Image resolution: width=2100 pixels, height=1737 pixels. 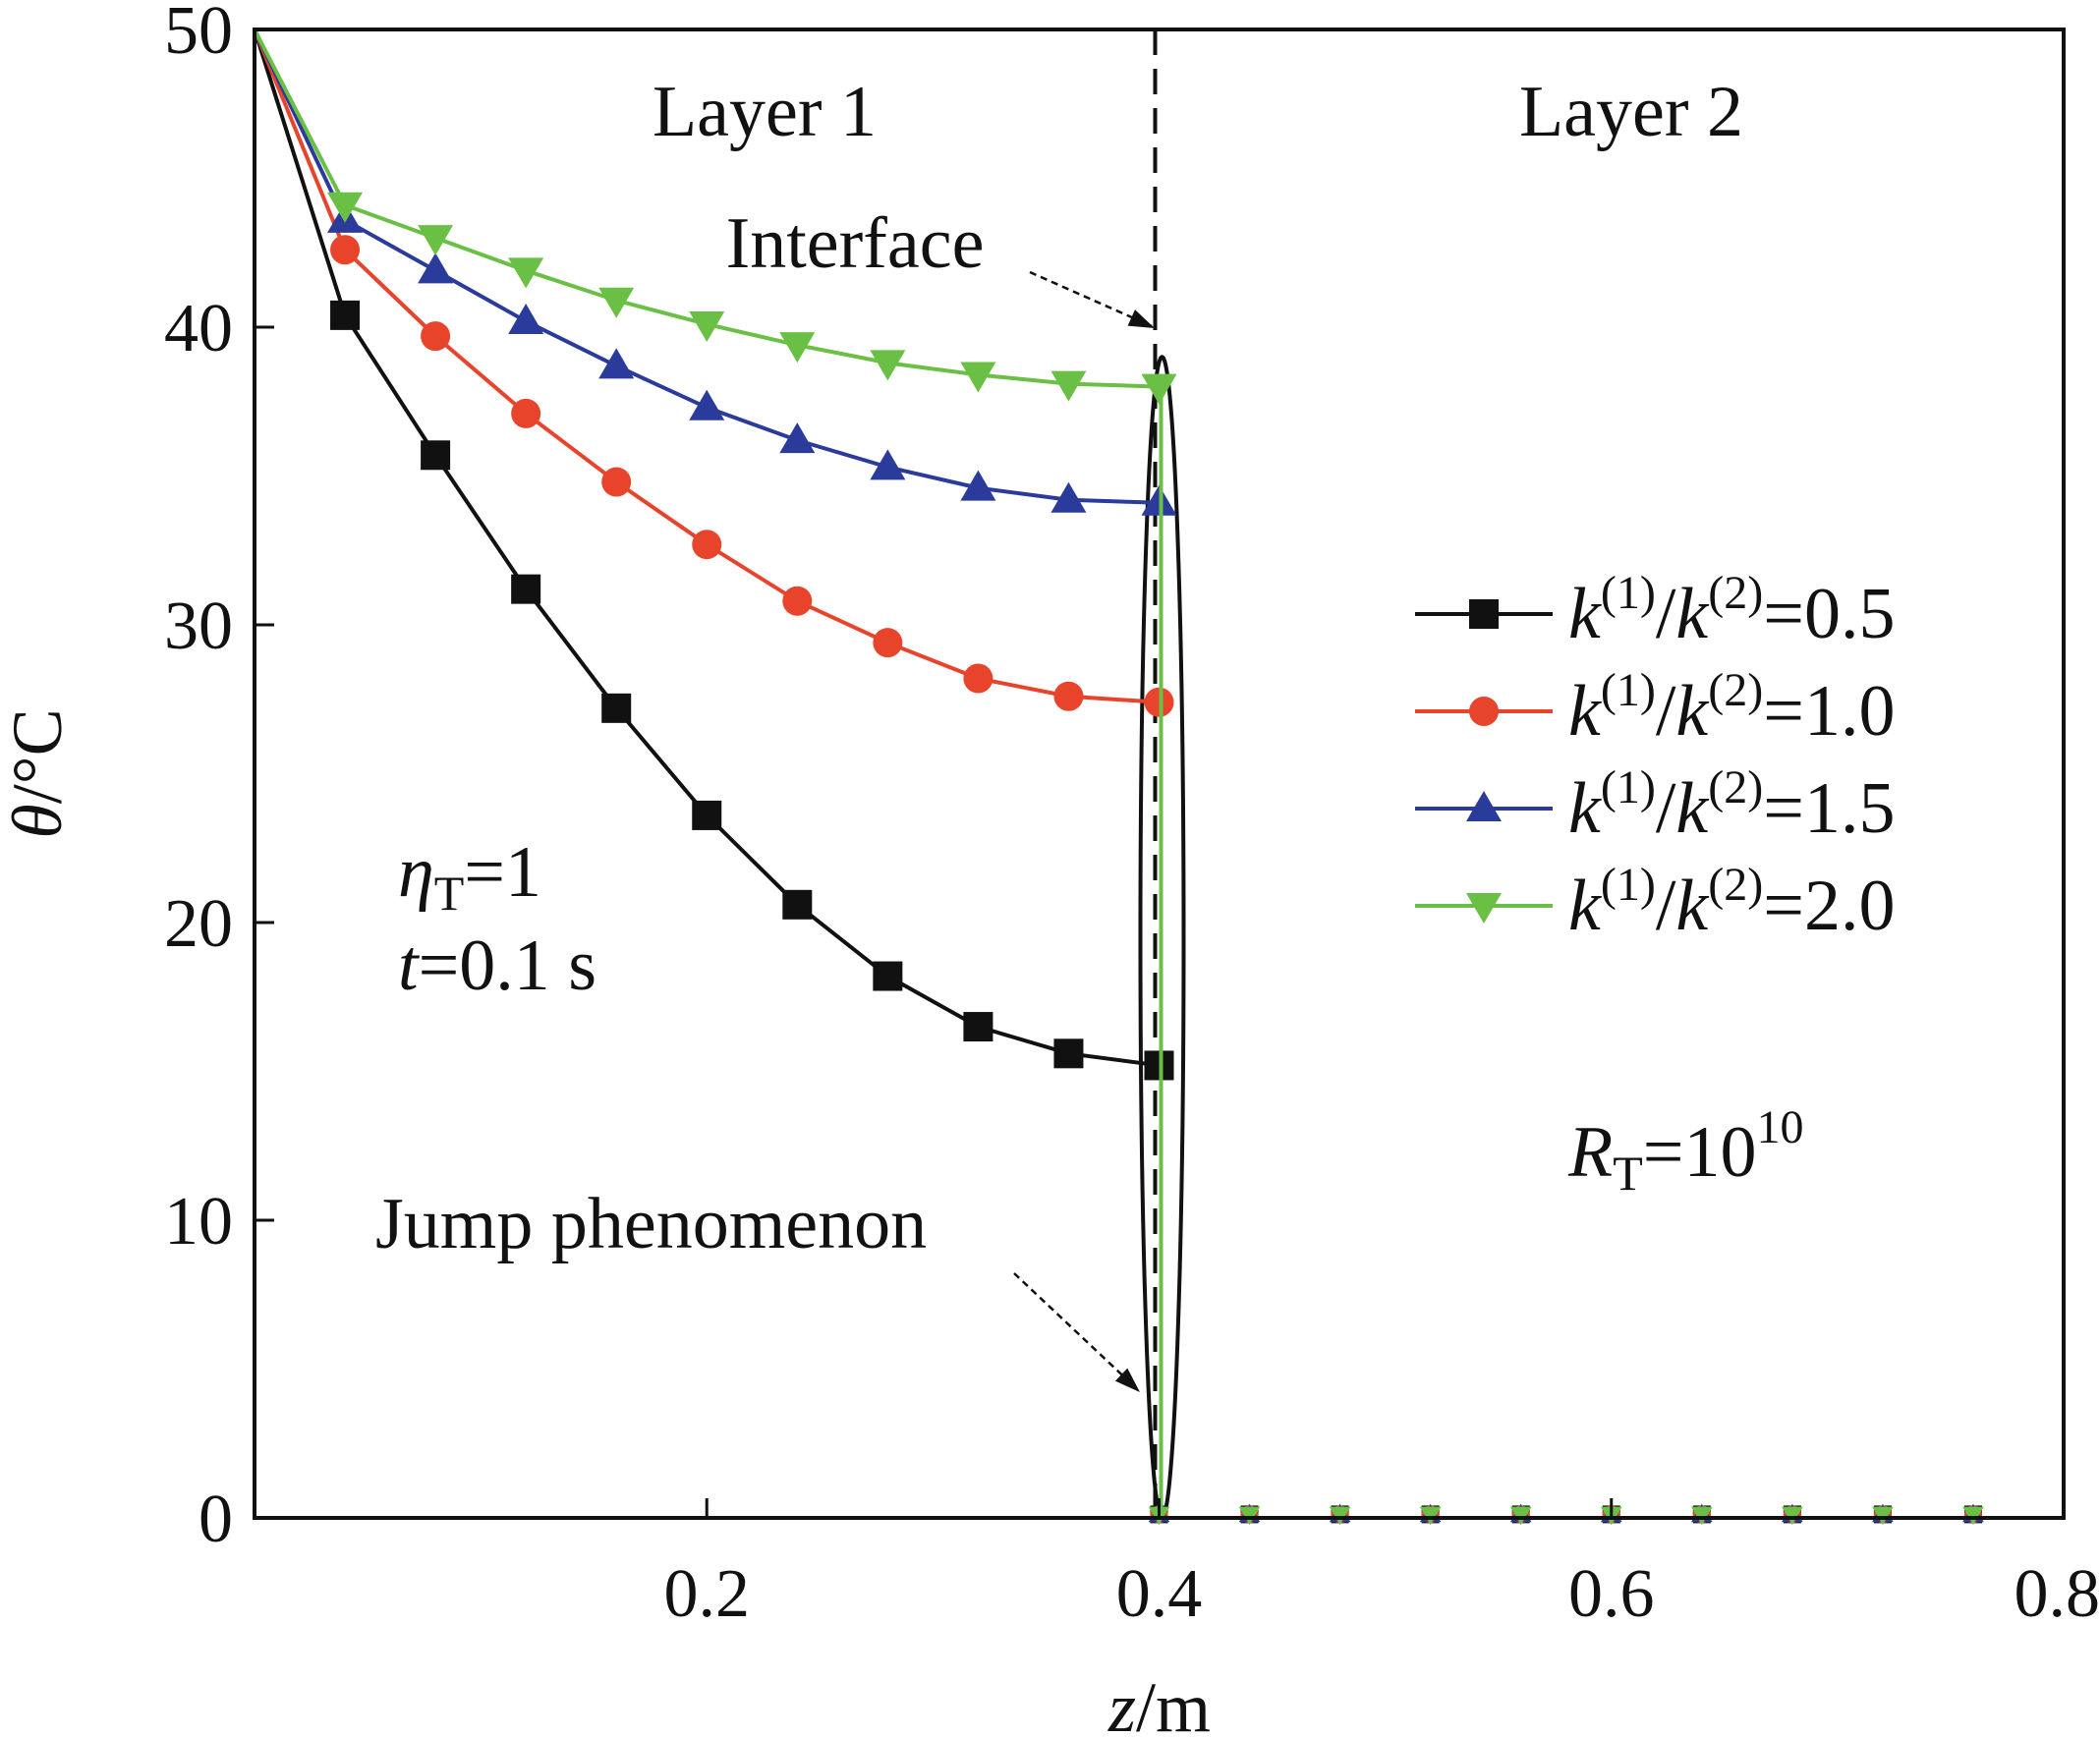 What do you see at coordinates (707, 1594) in the screenshot?
I see `x-tick-label: 0.2` at bounding box center [707, 1594].